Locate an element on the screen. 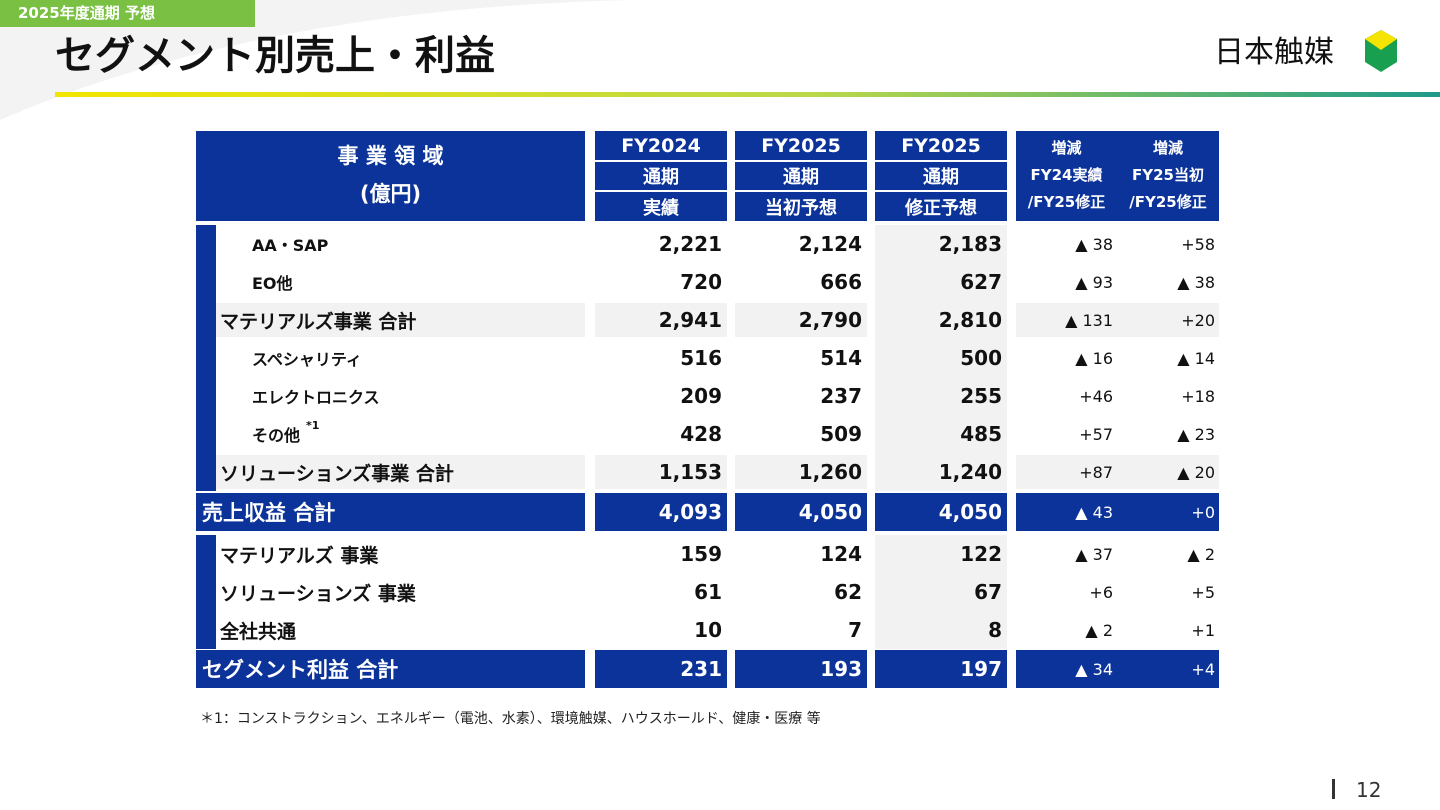 The image size is (1440, 810). row-label: エレクトロニクス is located at coordinates (316, 397).